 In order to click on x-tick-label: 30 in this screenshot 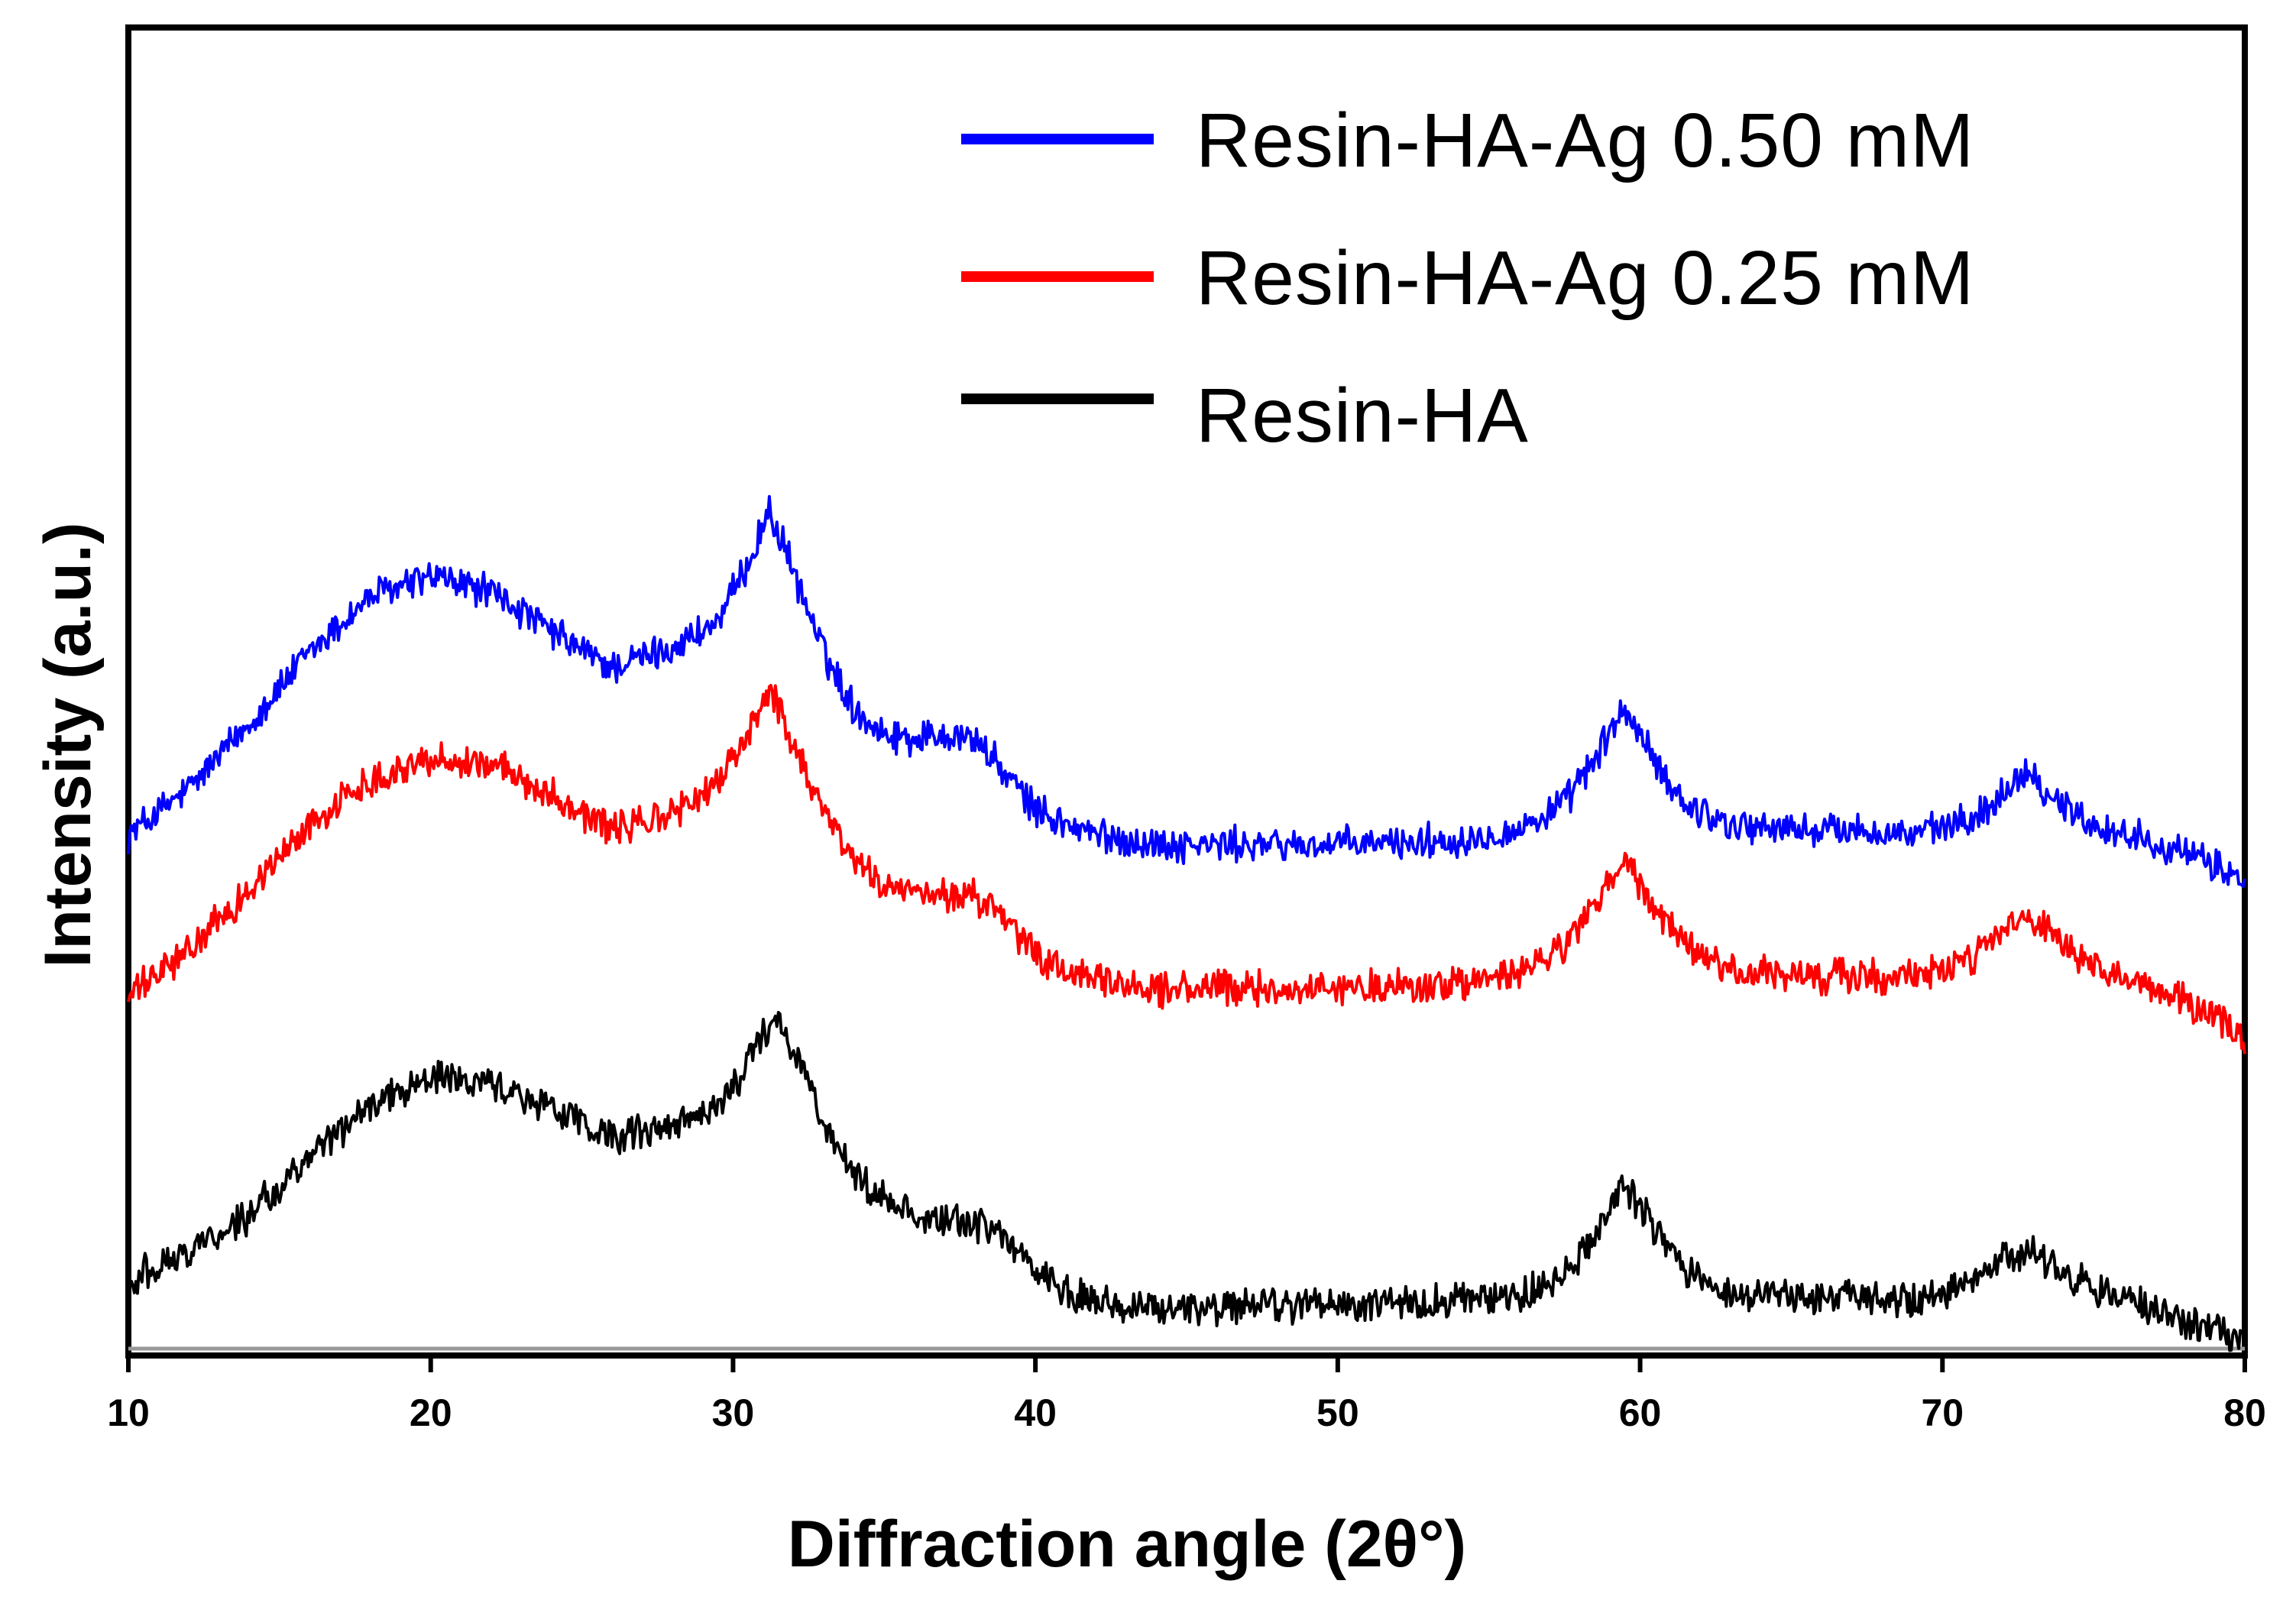, I will do `click(734, 1412)`.